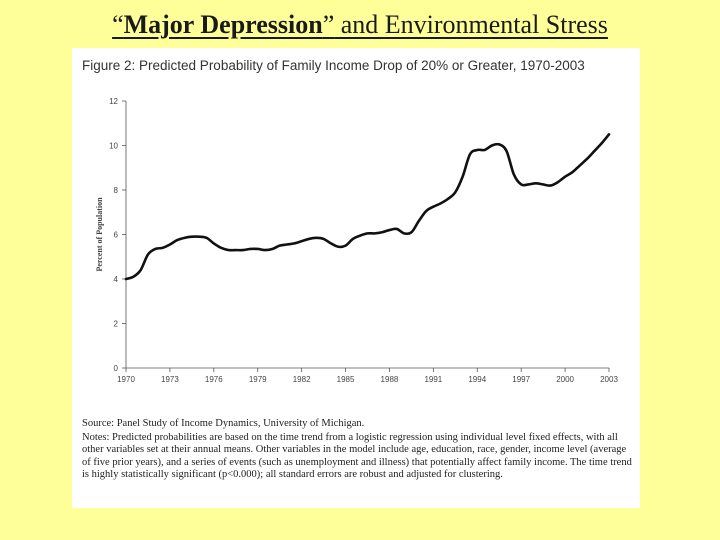 The width and height of the screenshot is (720, 540). Describe the element at coordinates (471, 24) in the screenshot. I see `title-rest-text: and Environmental Stress` at that location.